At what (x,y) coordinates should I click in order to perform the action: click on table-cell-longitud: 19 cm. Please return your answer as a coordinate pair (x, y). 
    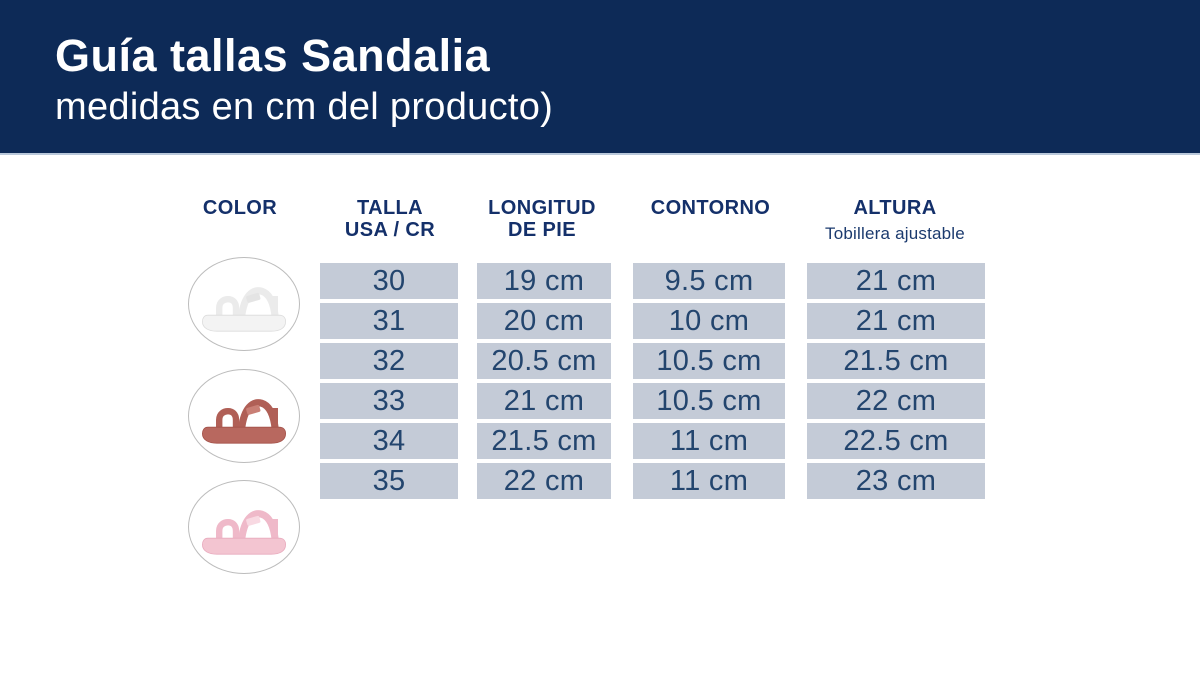
    Looking at the image, I should click on (544, 281).